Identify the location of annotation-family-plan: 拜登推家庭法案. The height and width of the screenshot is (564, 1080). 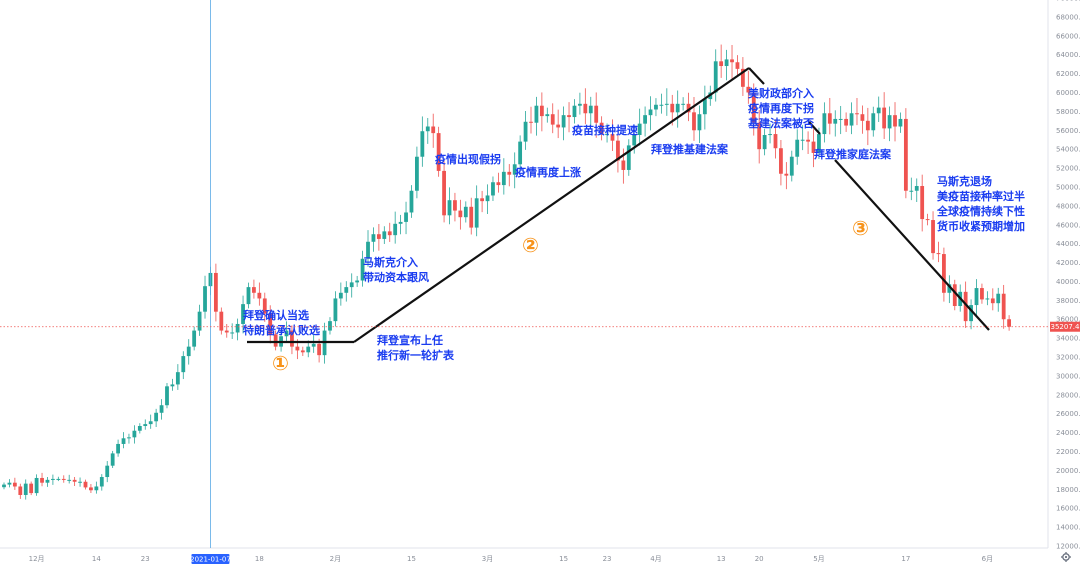
(853, 154).